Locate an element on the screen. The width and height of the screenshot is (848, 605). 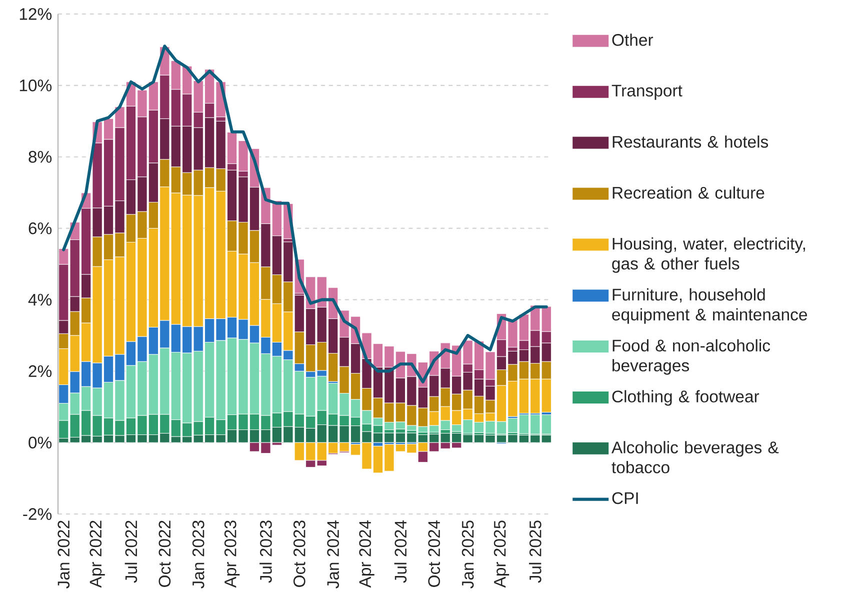
y-tick-label: 10% is located at coordinates (36, 86).